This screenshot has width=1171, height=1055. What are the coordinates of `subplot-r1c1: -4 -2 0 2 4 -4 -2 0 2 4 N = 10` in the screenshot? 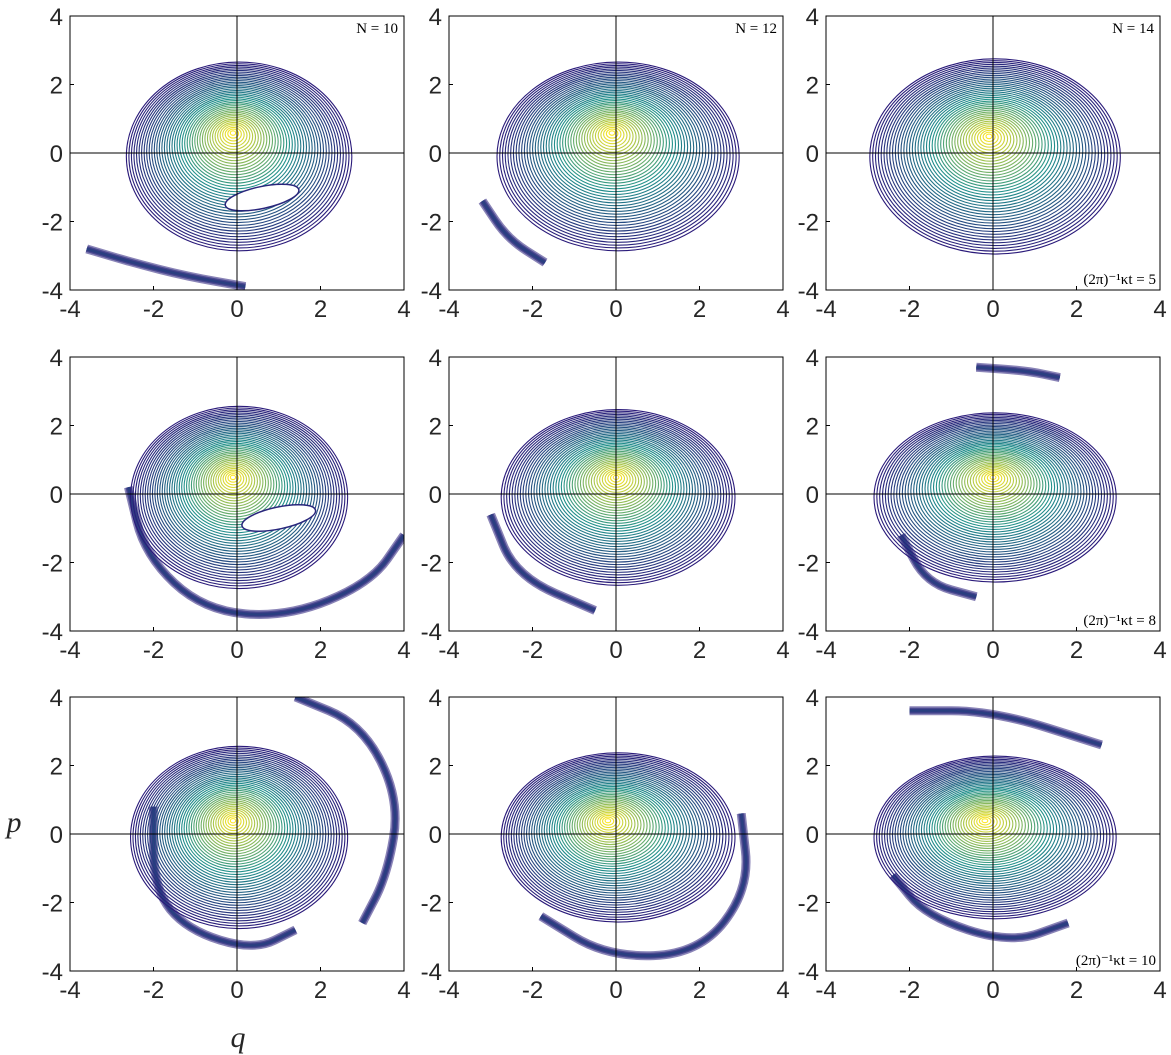 It's located at (226, 163).